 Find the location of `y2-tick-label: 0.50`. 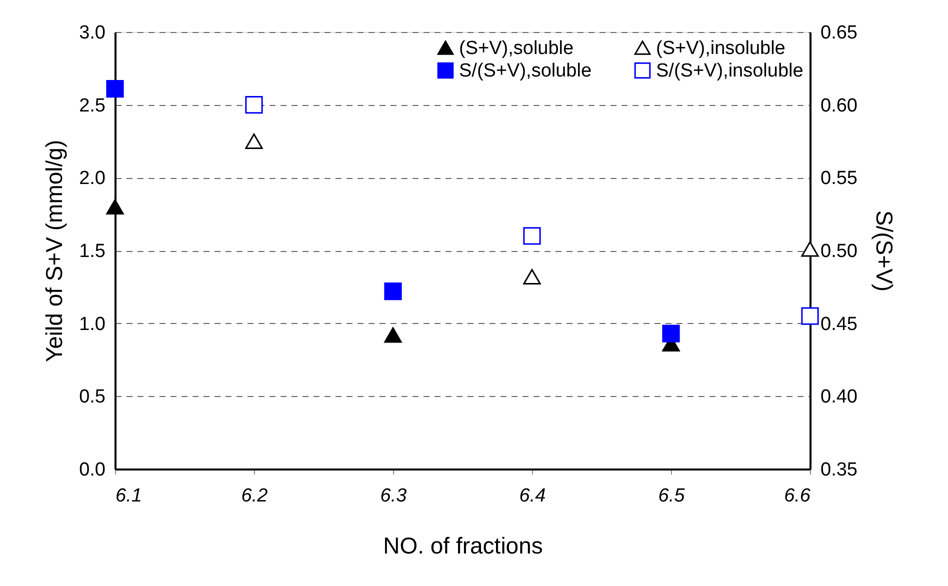

y2-tick-label: 0.50 is located at coordinates (839, 251).